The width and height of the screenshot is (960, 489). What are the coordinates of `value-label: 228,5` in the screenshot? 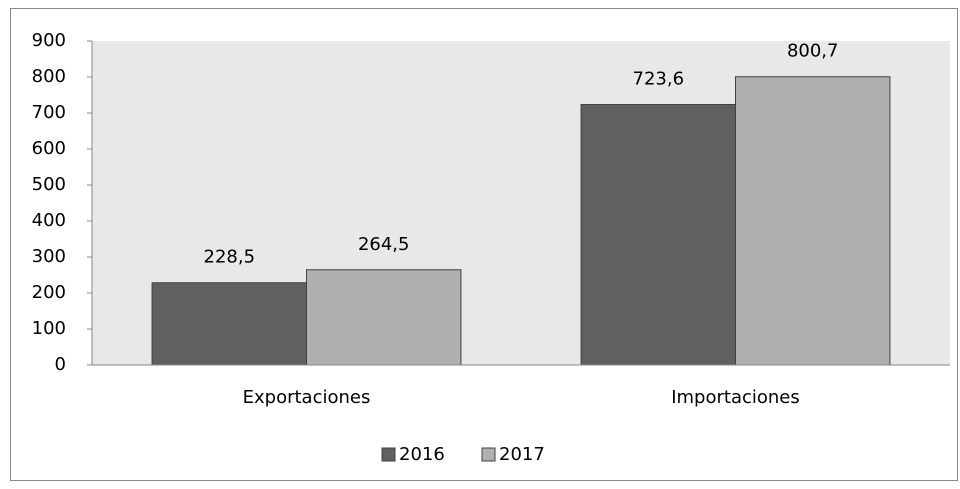 It's located at (230, 257).